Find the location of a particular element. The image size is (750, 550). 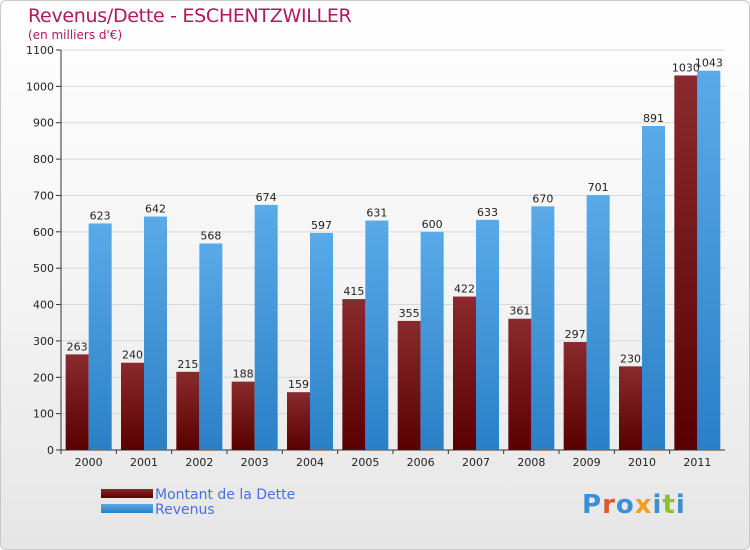

value-label-revenus: 701 is located at coordinates (598, 187).